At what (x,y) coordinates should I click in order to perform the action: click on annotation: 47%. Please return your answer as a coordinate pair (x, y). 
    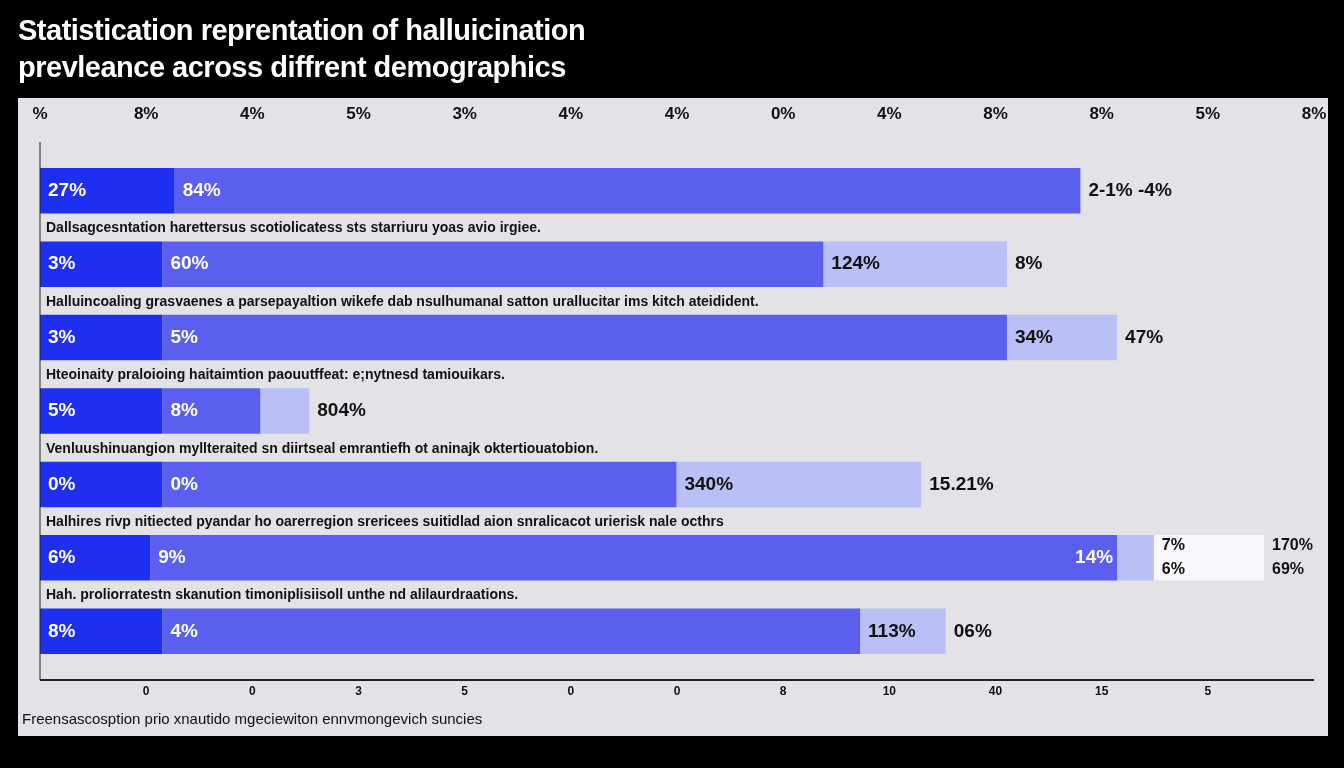
    Looking at the image, I should click on (1144, 336).